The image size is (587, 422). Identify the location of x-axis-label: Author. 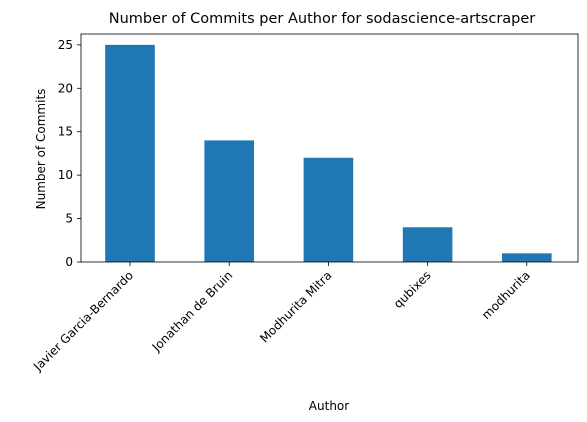
(329, 406).